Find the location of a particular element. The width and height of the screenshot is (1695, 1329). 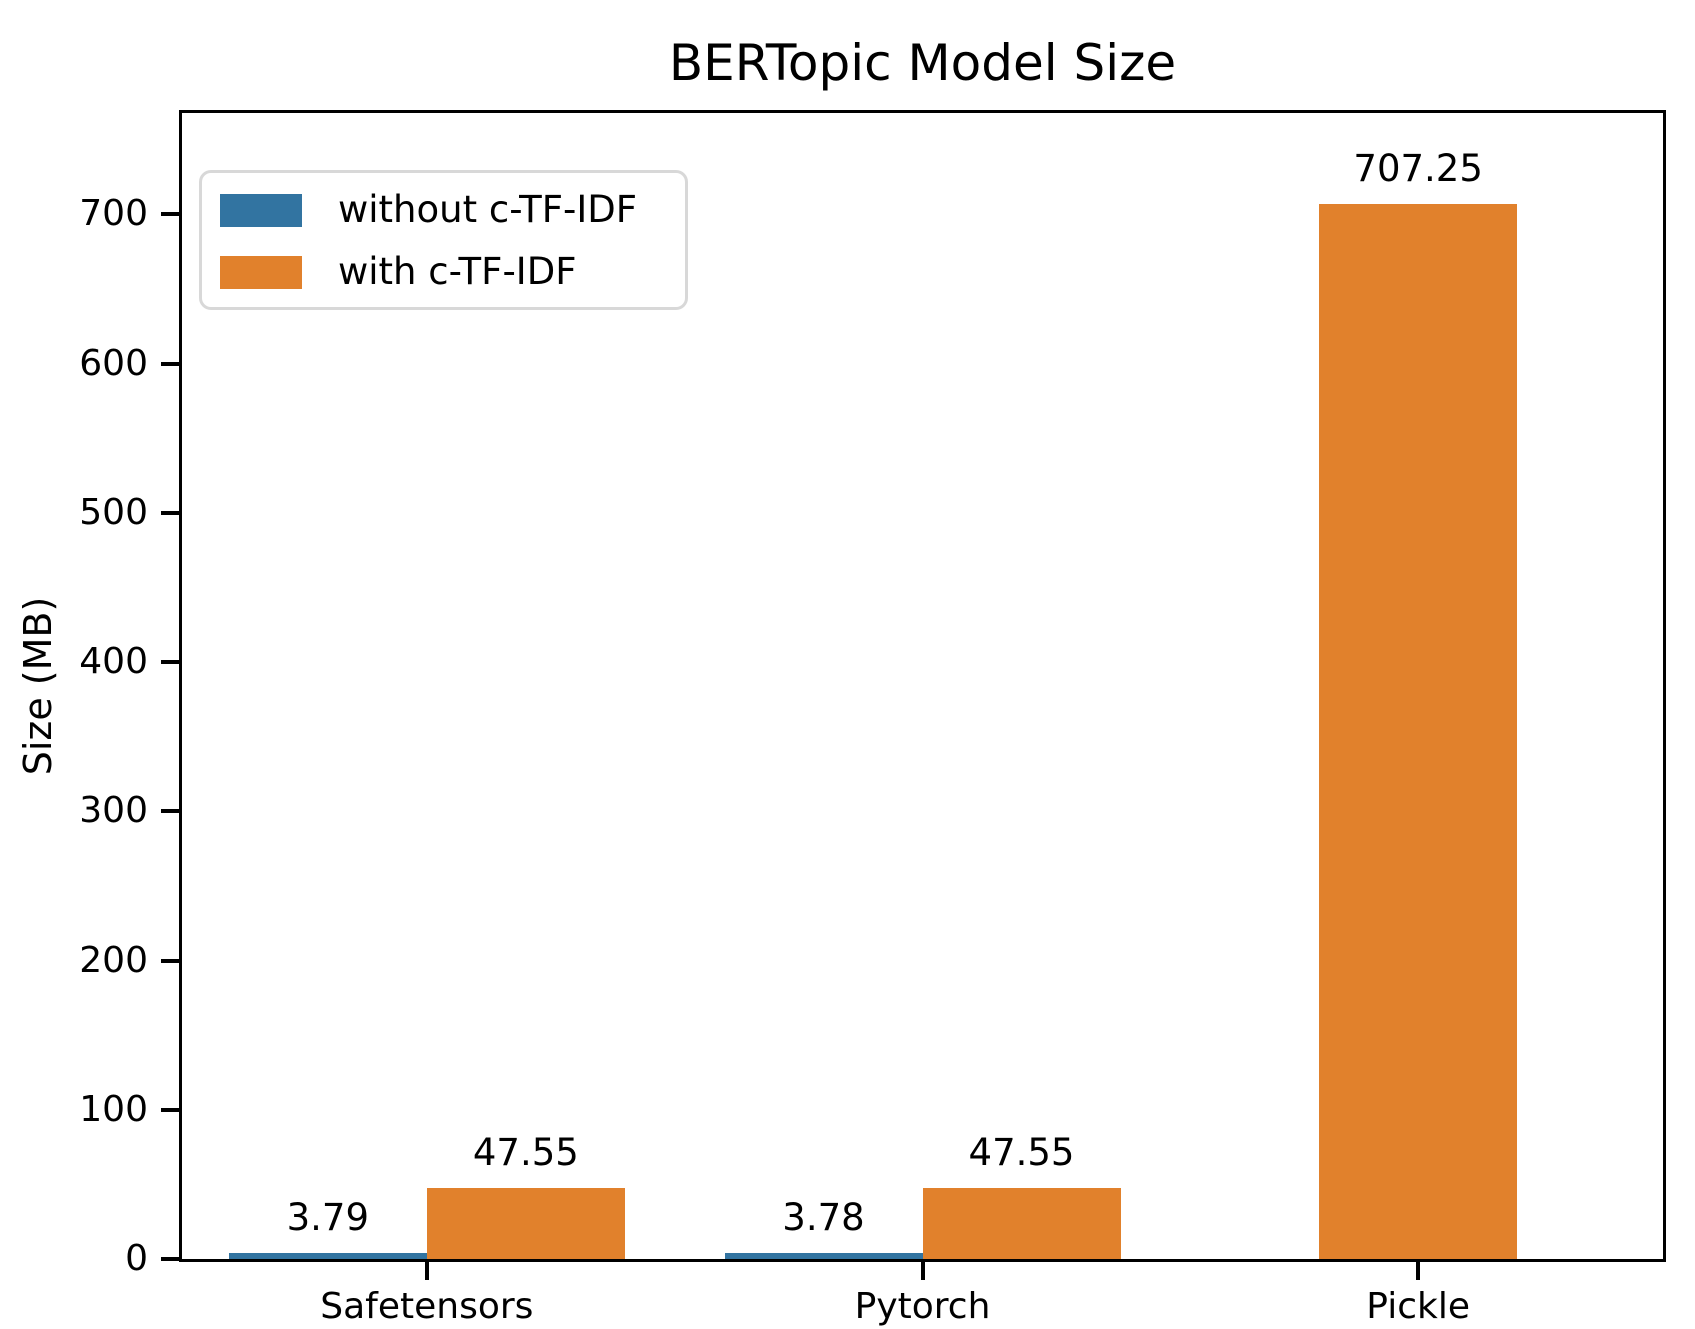

x-tick-label-pickle: Pickle is located at coordinates (1418, 1306).